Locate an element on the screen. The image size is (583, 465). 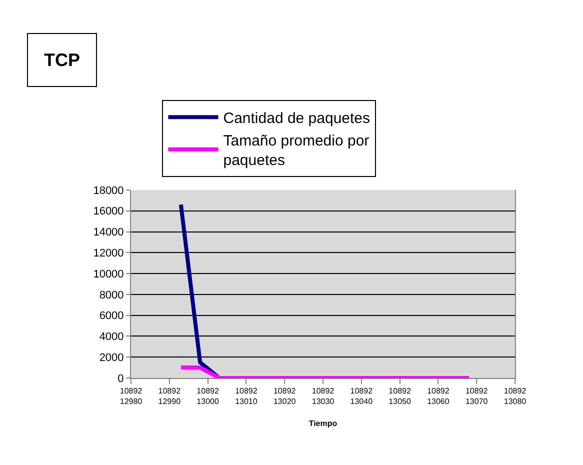
chart-title: TCP is located at coordinates (62, 60).